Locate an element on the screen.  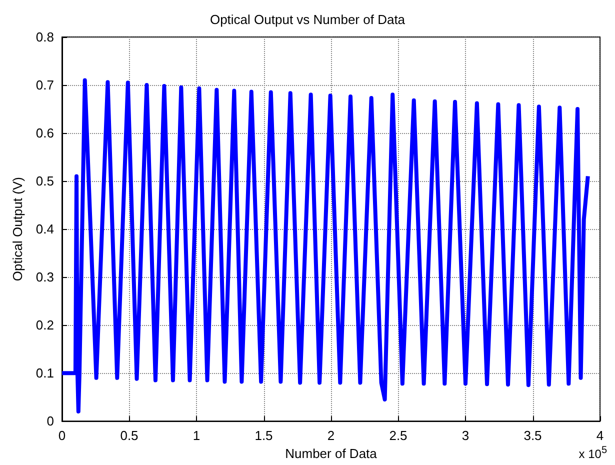
y-tick-label: 0.2 is located at coordinates (45, 325).